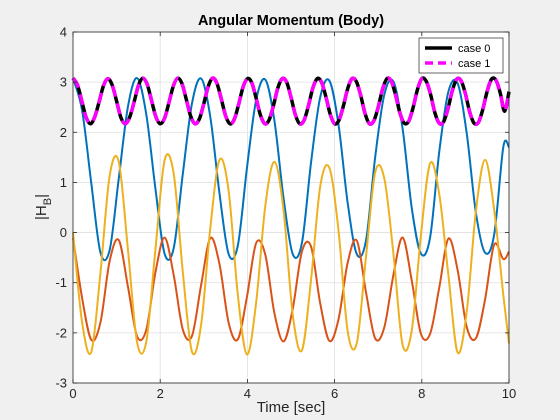  Describe the element at coordinates (291, 21) in the screenshot. I see `chart-title: Angular Momentum (Body)` at that location.